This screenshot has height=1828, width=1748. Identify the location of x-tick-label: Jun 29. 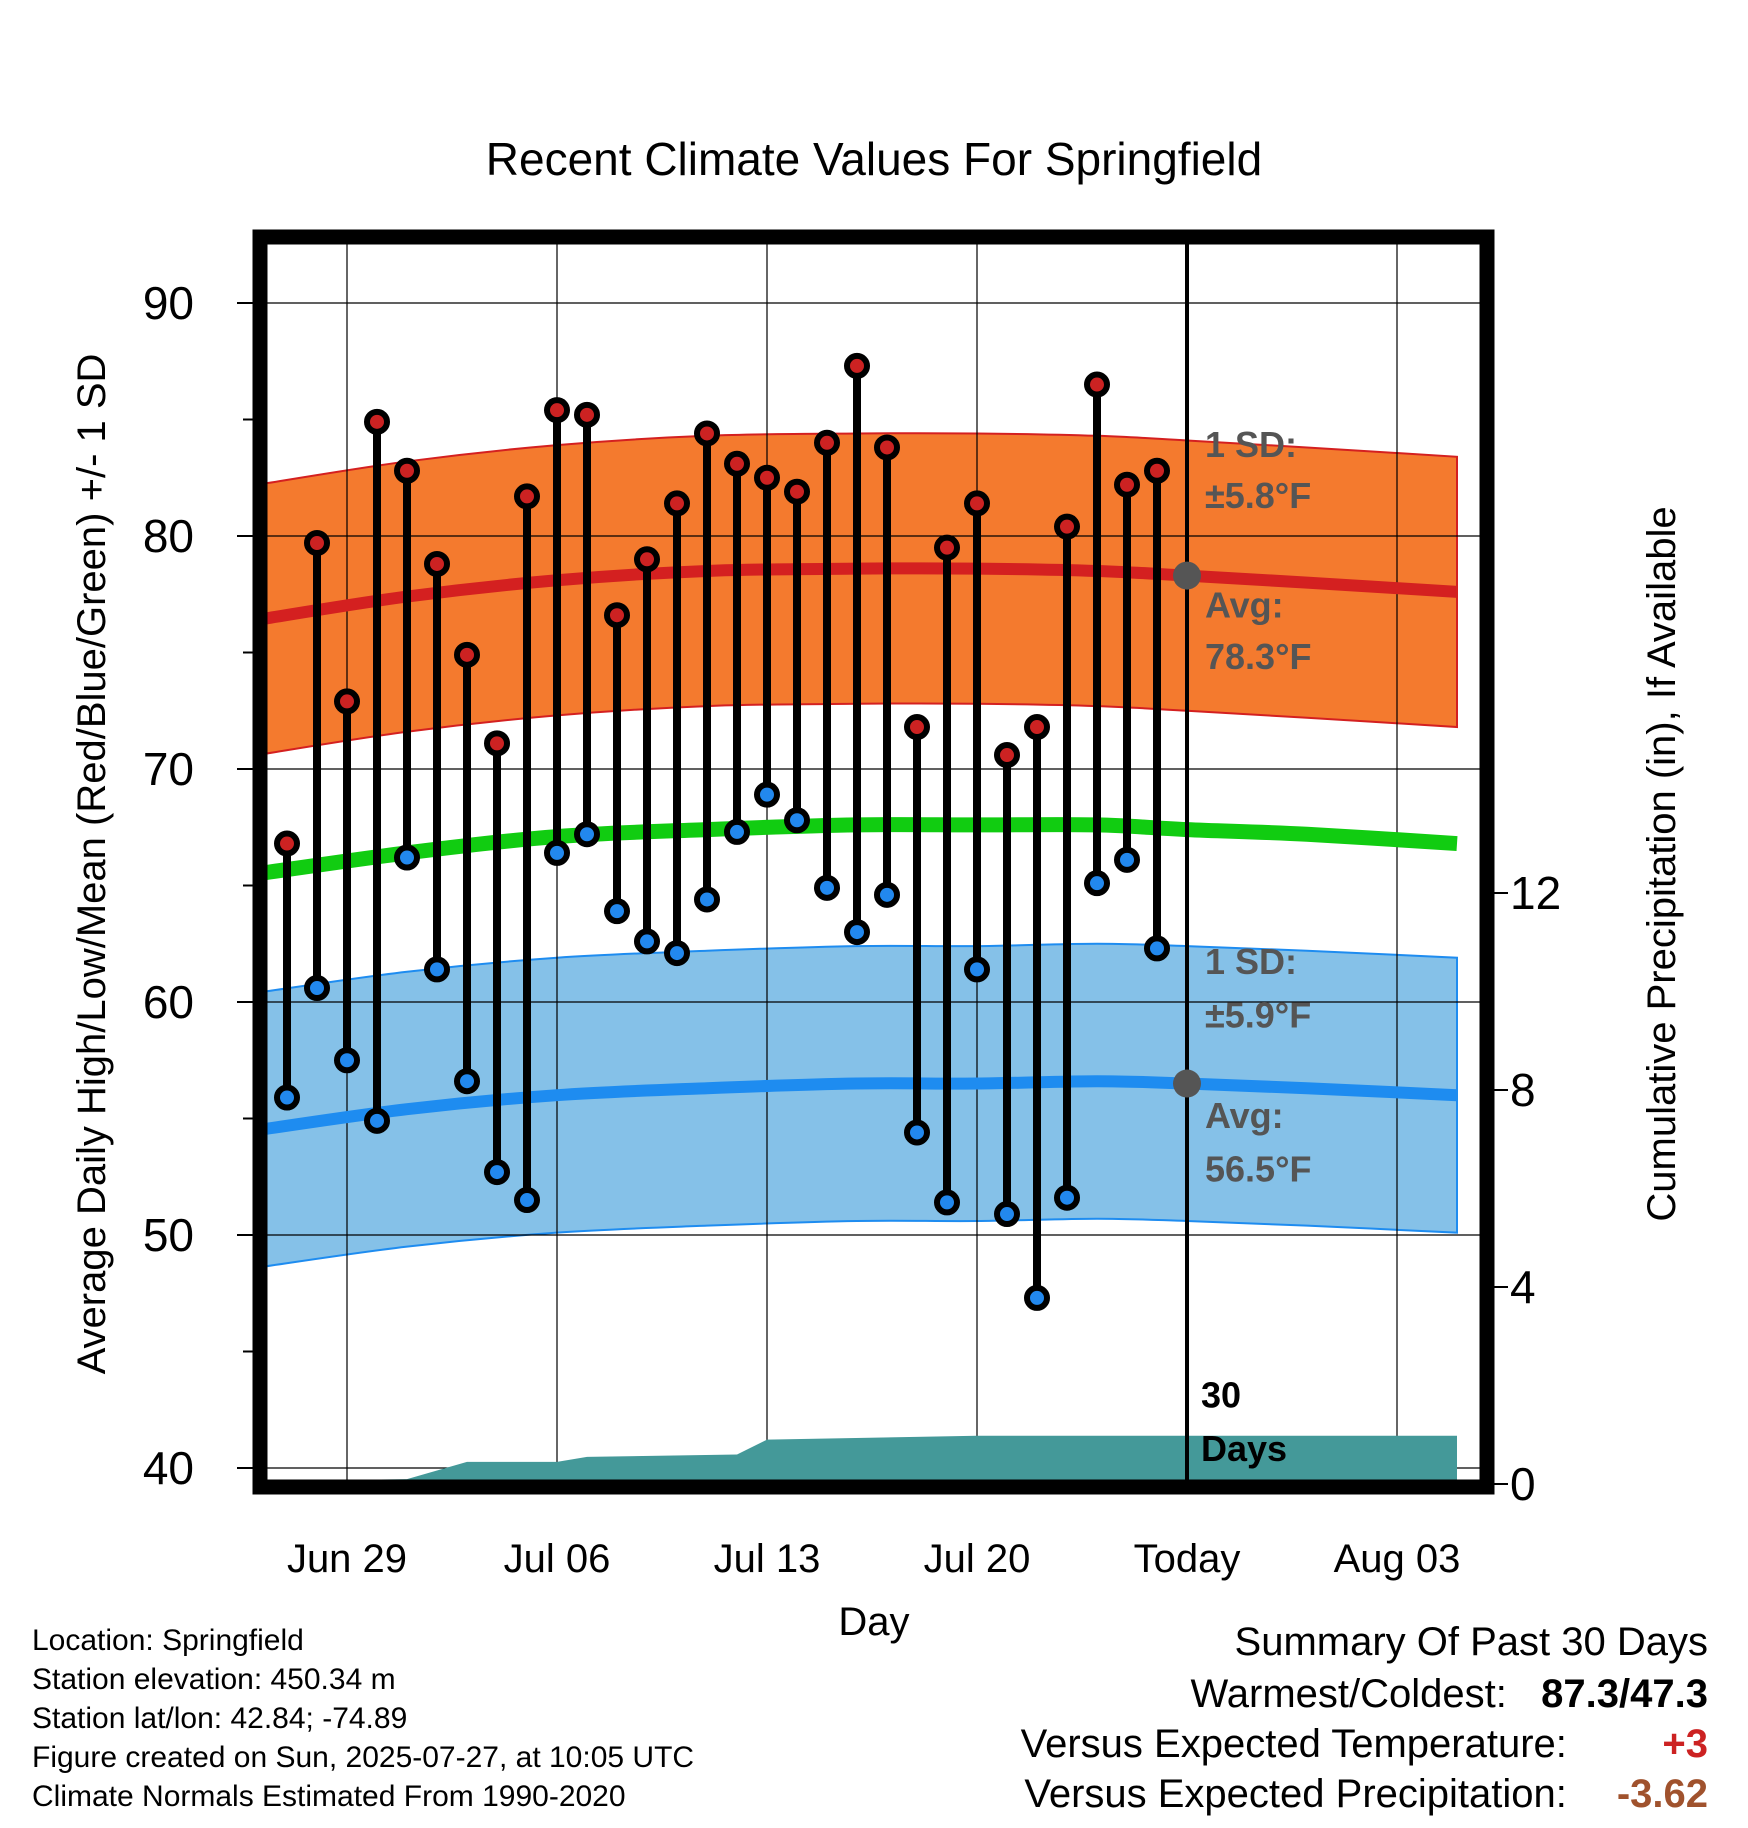
(347, 1559).